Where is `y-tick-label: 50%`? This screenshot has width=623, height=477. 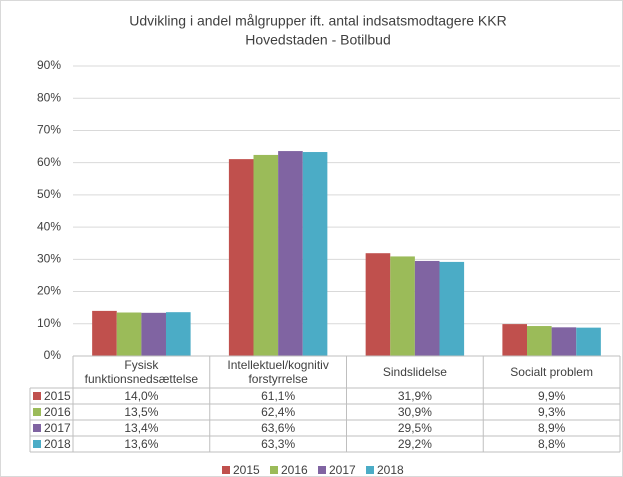
y-tick-label: 50% is located at coordinates (49, 194).